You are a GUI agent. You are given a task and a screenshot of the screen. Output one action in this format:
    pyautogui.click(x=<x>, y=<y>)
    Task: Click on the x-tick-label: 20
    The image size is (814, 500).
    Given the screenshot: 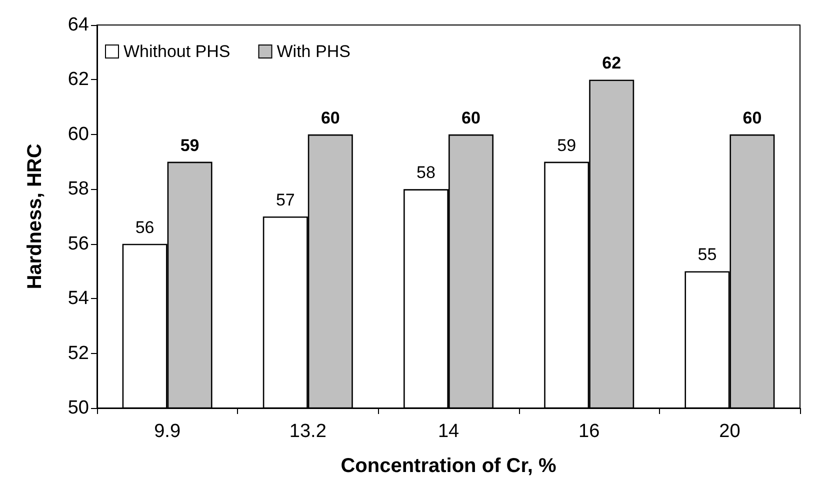 What is the action you would take?
    pyautogui.click(x=729, y=431)
    